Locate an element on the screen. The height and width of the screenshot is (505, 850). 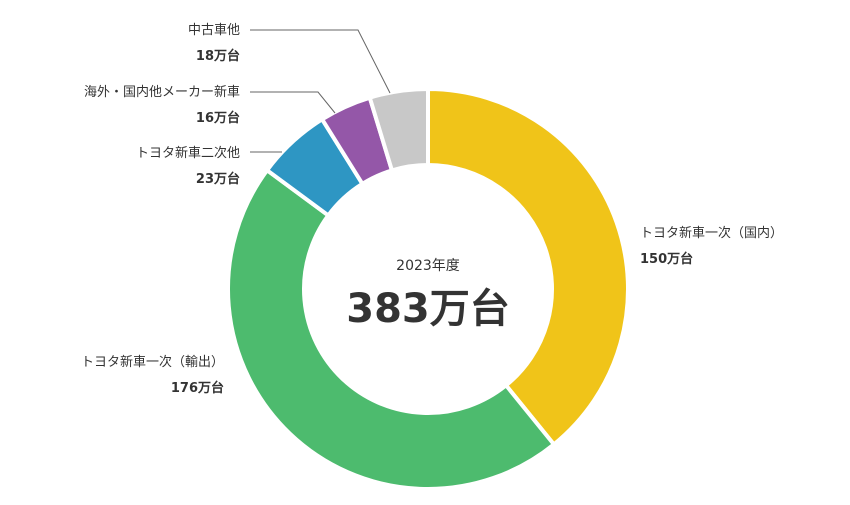
center-total-label: 383万台 is located at coordinates (428, 309).